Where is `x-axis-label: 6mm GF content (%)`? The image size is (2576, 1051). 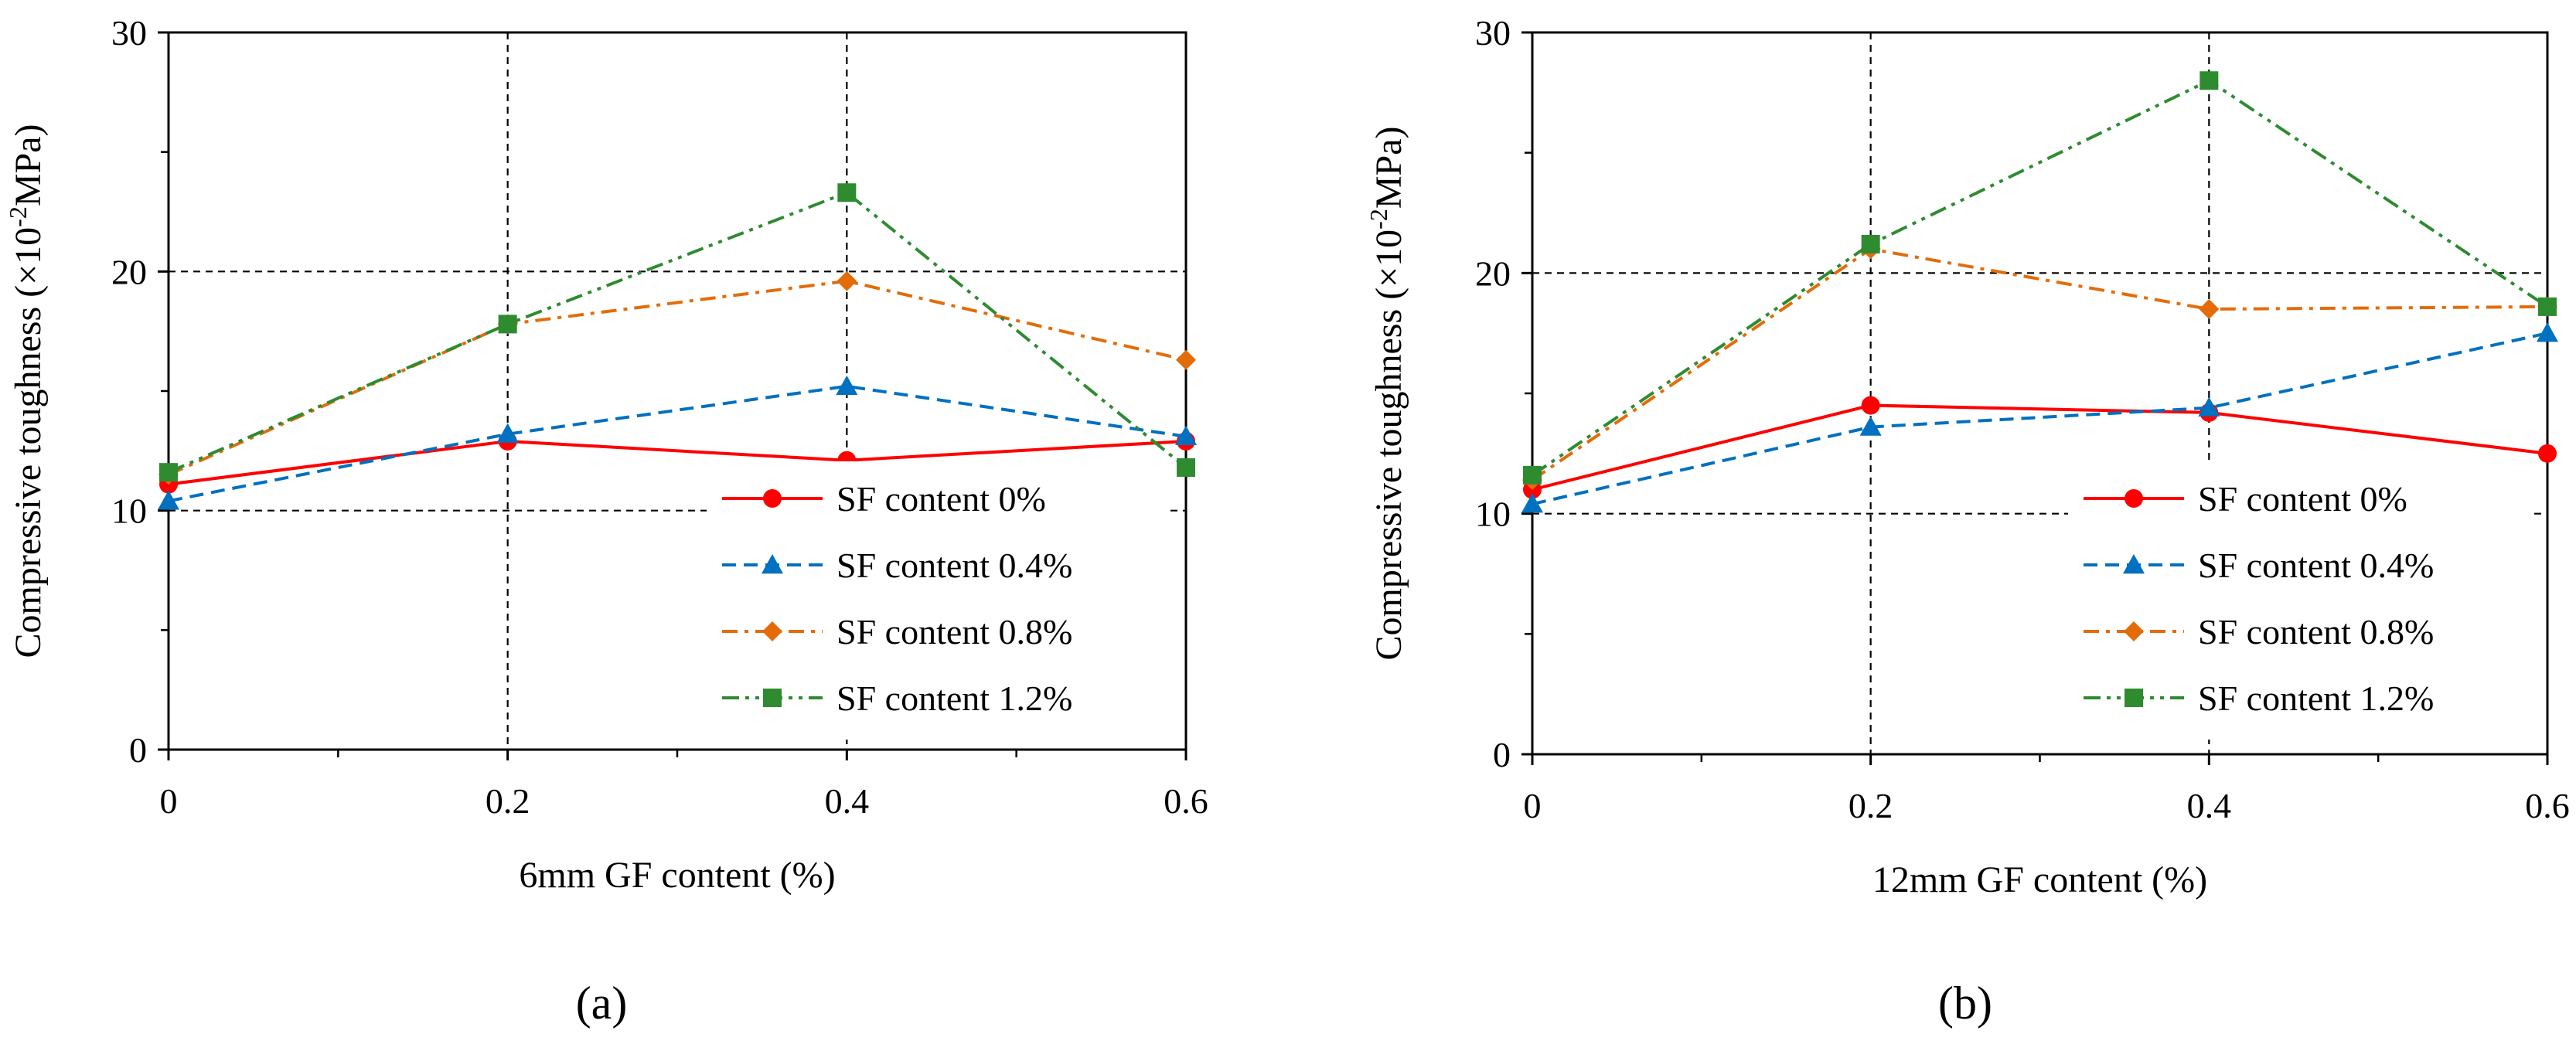
x-axis-label: 6mm GF content (%) is located at coordinates (677, 875).